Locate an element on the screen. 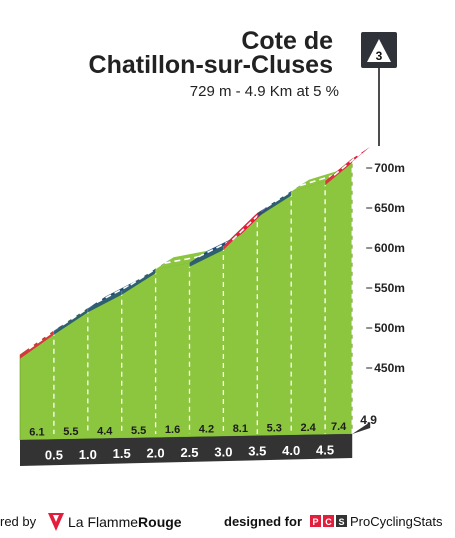 This screenshot has width=455, height=538. brand-name: La FlammeRouge is located at coordinates (125, 522).